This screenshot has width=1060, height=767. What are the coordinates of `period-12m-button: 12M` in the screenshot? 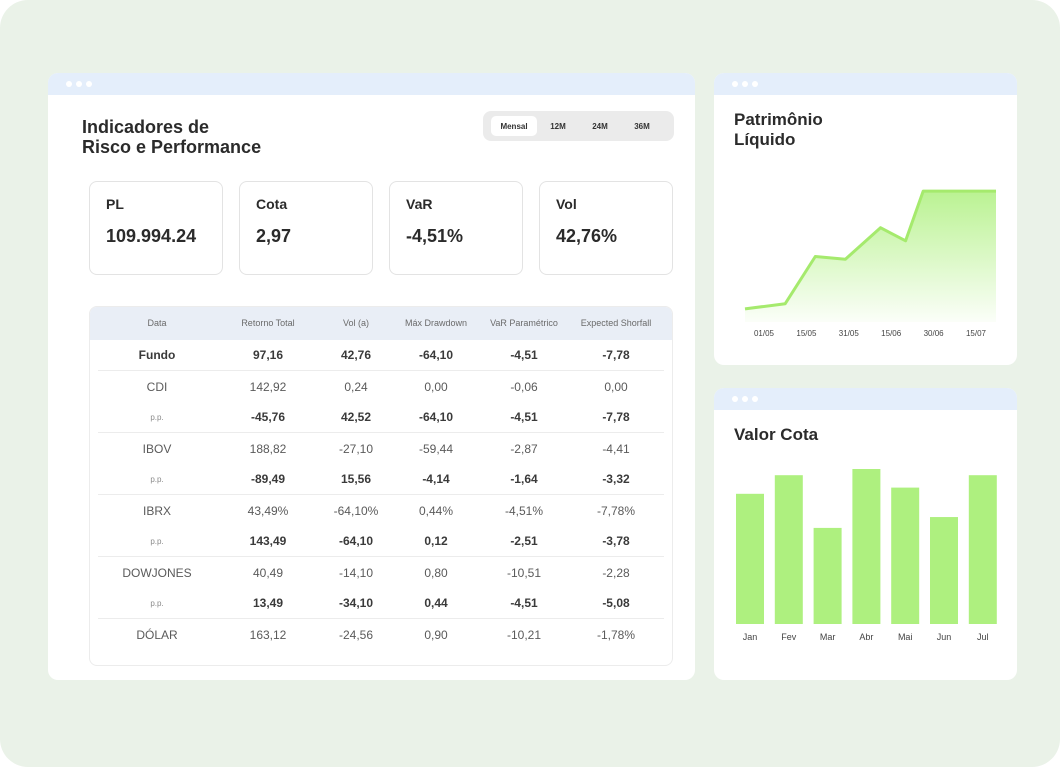 It's located at (558, 126).